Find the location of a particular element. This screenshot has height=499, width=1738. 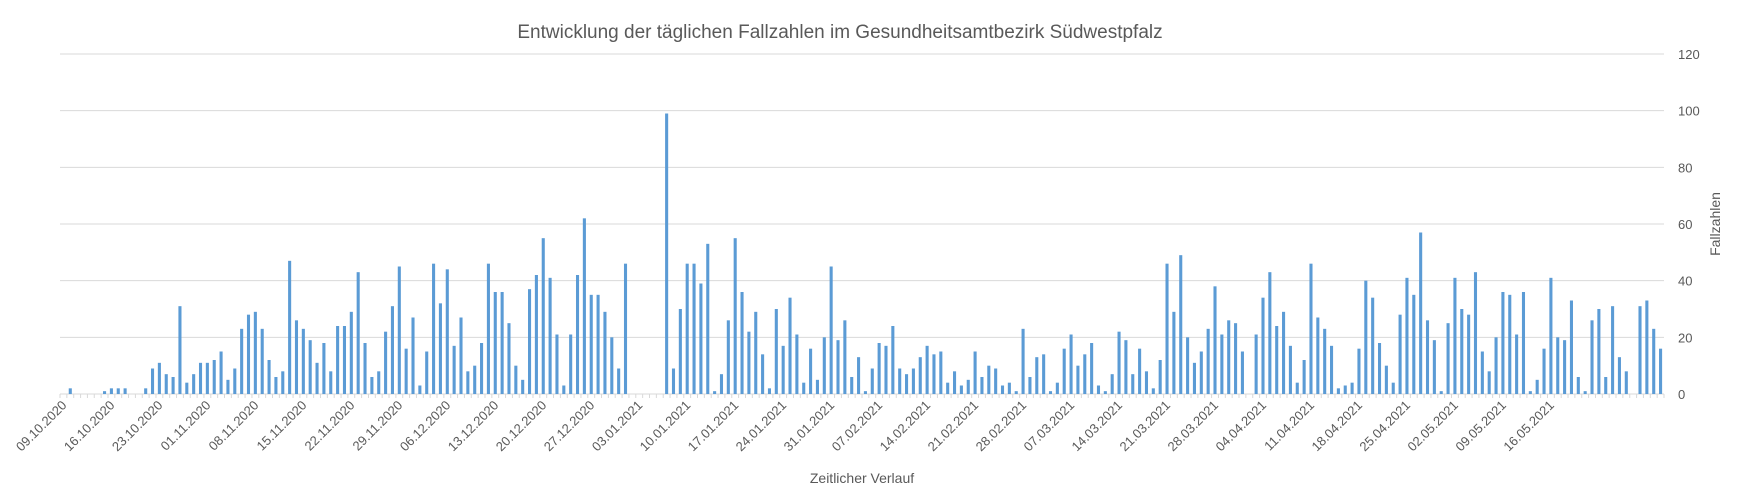

x-tick-label: 22.11.2020 is located at coordinates (330, 426).